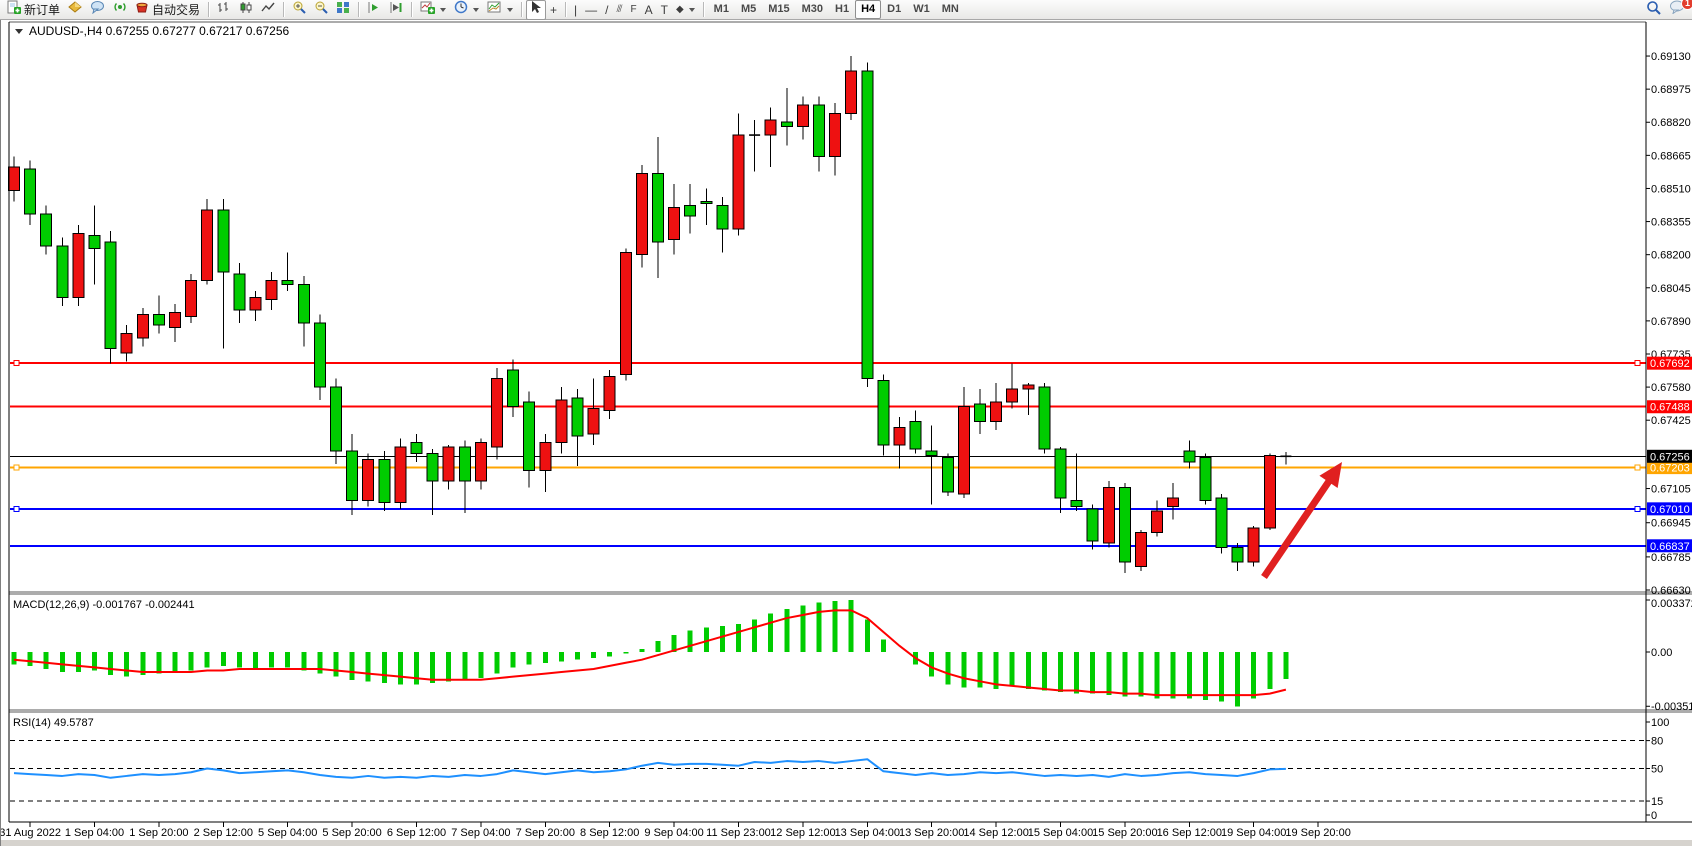 The width and height of the screenshot is (1692, 846). I want to click on templates-button, so click(500, 10).